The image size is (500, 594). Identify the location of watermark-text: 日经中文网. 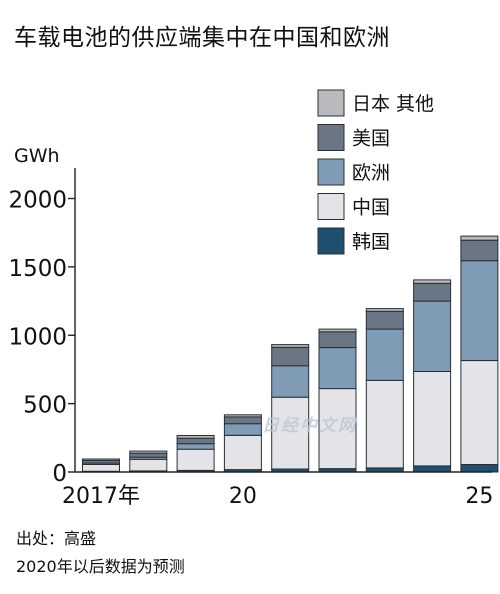
(309, 426).